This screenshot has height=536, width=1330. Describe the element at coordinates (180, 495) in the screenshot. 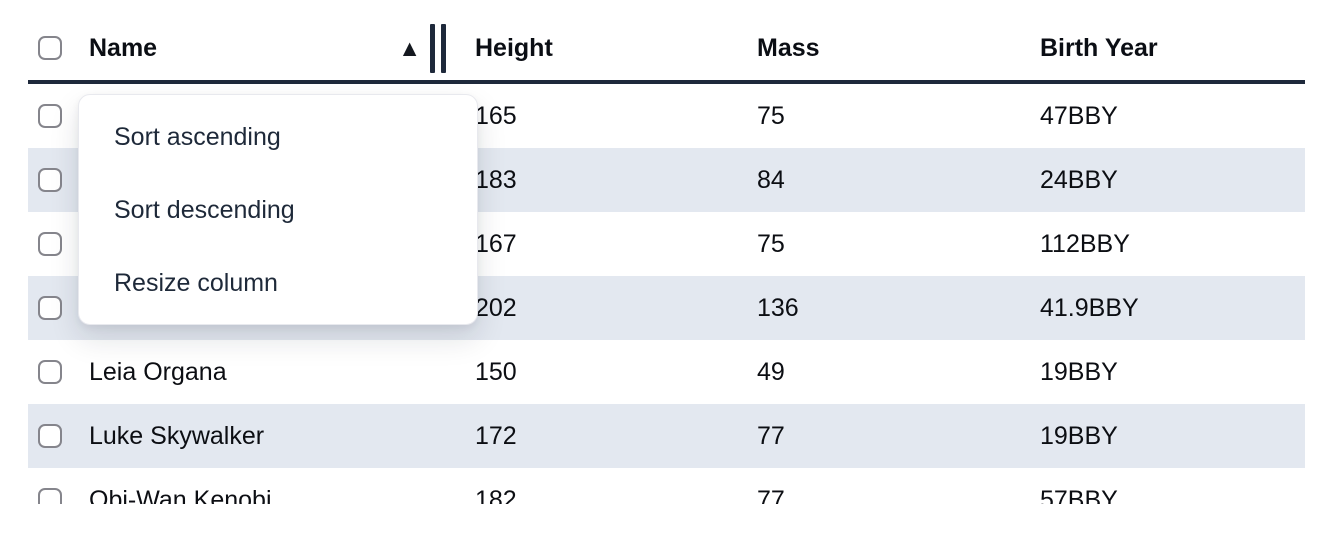

I see `cell-name: Obi-Wan Kenobi` at that location.